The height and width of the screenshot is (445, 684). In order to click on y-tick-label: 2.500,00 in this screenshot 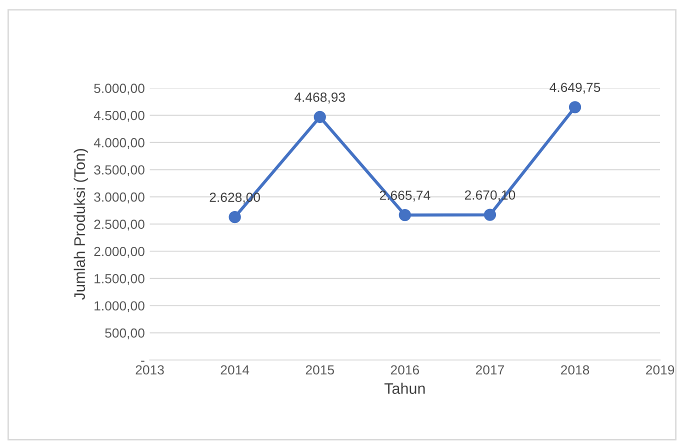, I will do `click(119, 225)`.